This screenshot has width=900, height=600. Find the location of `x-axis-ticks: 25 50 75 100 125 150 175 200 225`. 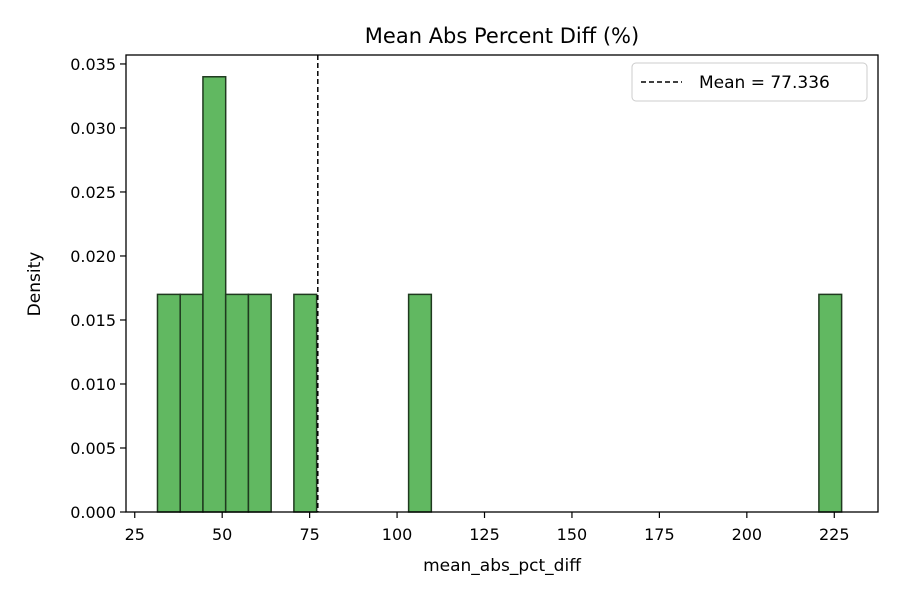

x-axis-ticks: 25 50 75 100 125 150 175 200 225 is located at coordinates (487, 528).